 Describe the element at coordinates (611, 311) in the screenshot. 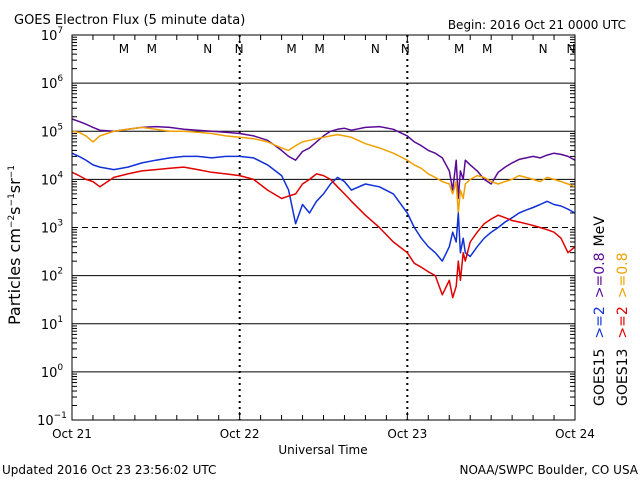

I see `legend: GOES15 >=2 >=0.8 MeV GOES13 >=2 >=0.8` at that location.